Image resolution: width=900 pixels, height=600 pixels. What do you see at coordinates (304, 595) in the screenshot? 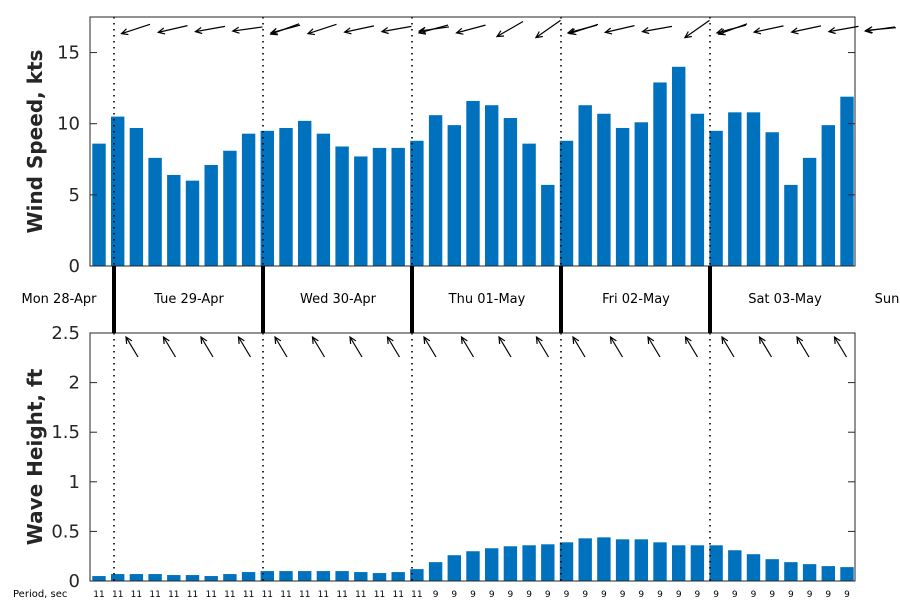
I see `wave-period-11: 11` at bounding box center [304, 595].